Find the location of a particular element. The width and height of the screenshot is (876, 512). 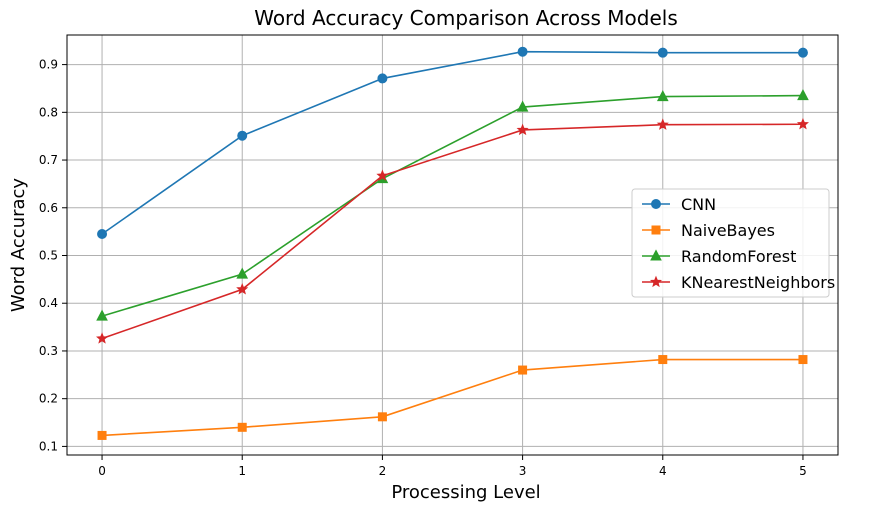

series-line-naivebayes is located at coordinates (452, 397).